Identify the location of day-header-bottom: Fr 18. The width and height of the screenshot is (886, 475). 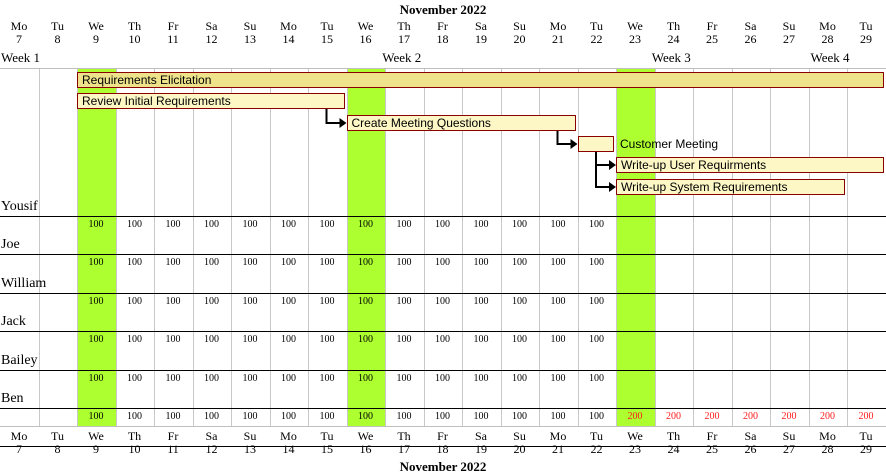
(443, 443).